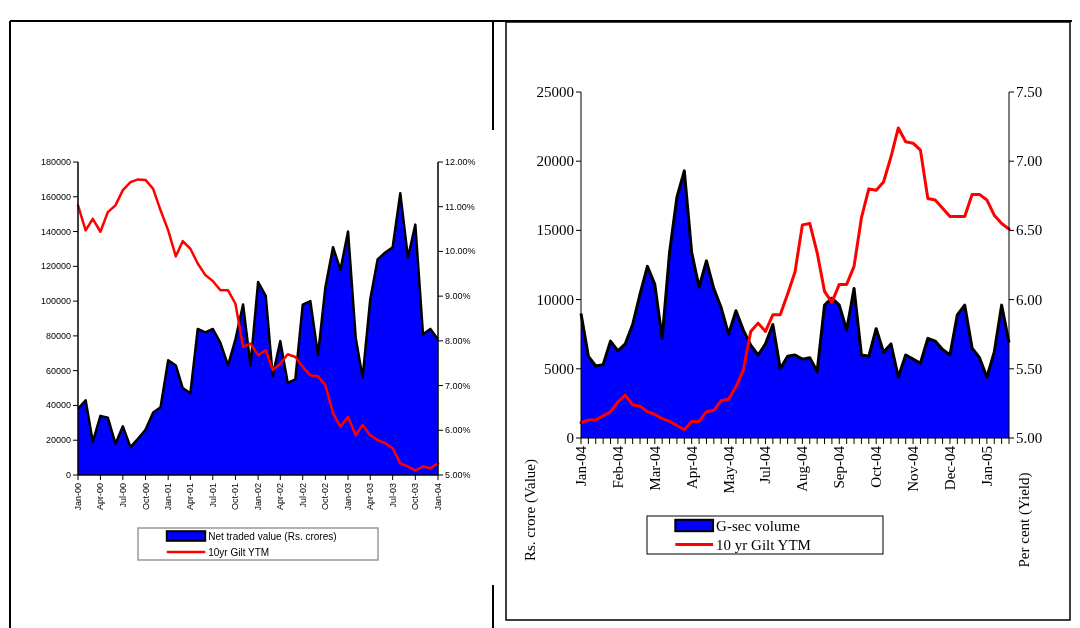  What do you see at coordinates (280, 497) in the screenshot?
I see `x-tick-label: Apr-02` at bounding box center [280, 497].